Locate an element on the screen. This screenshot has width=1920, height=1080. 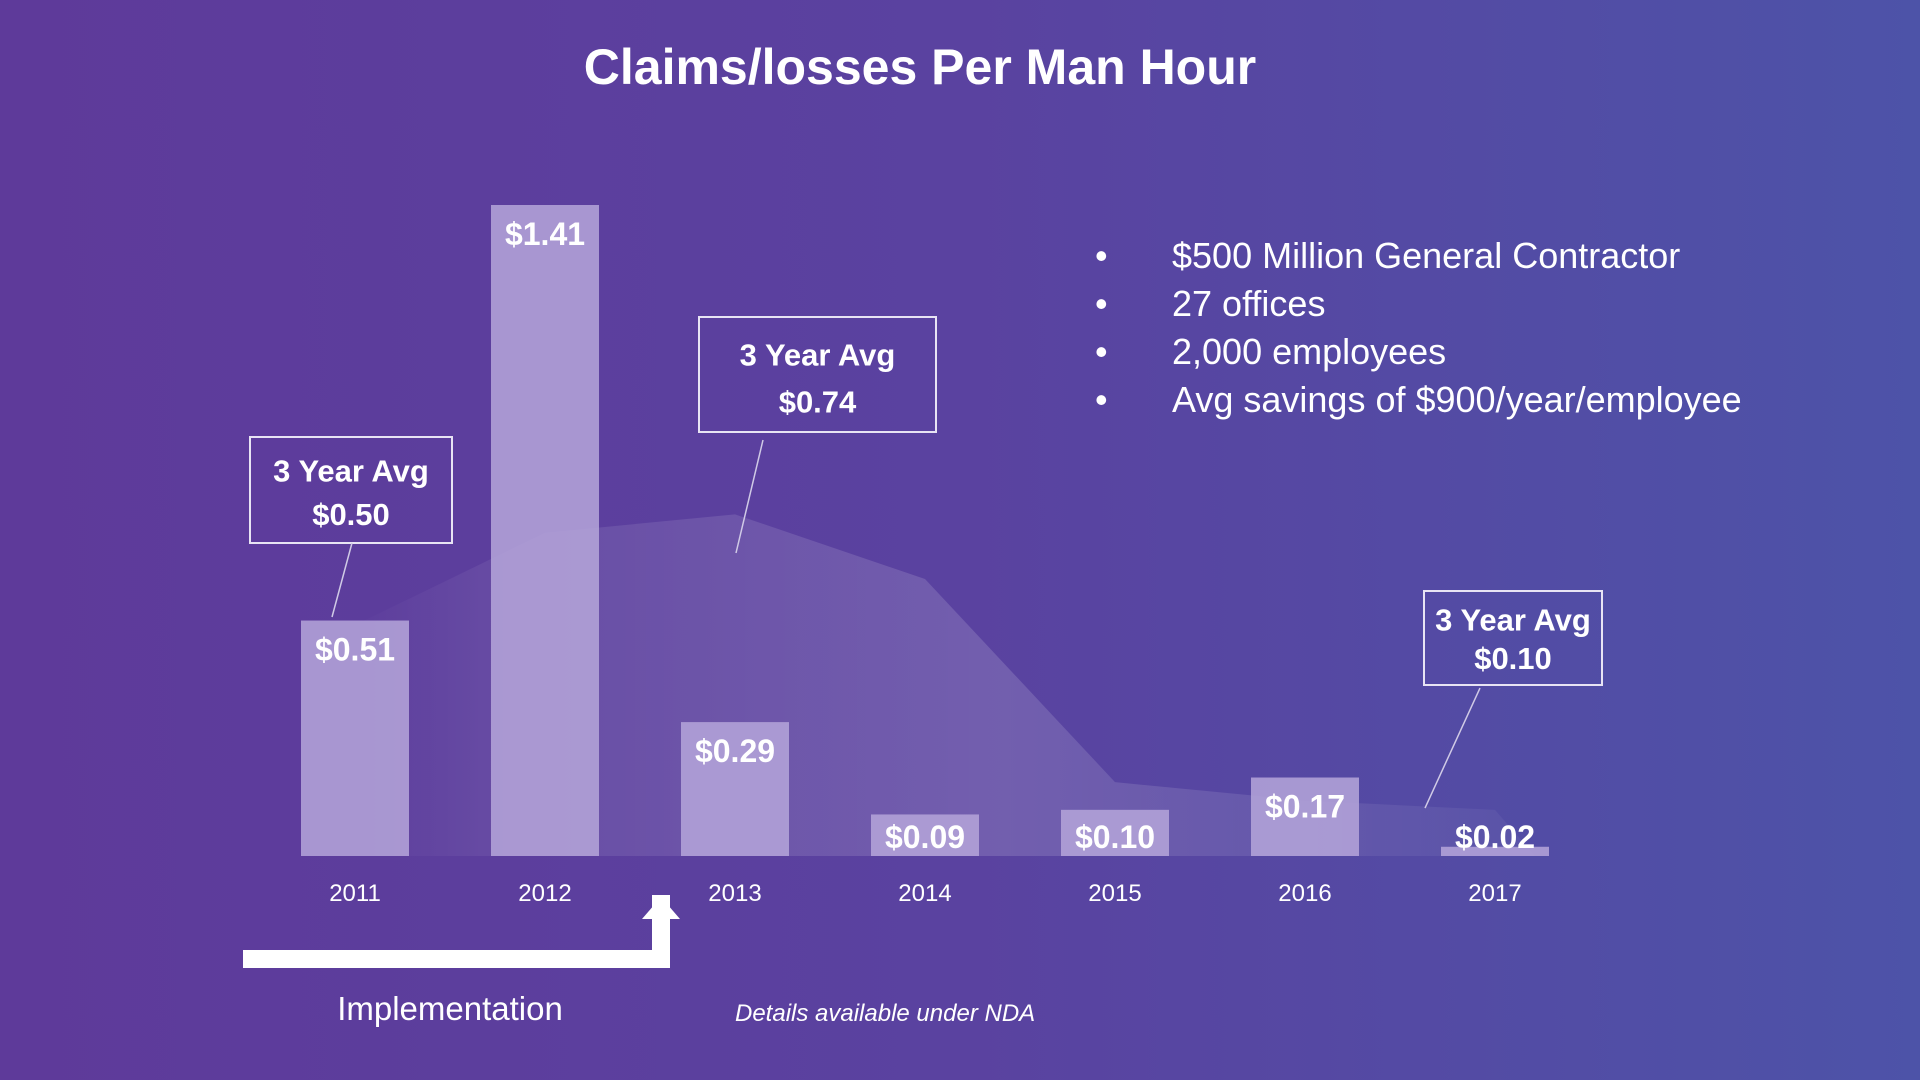
nda-note: Details available under NDA is located at coordinates (885, 1013).